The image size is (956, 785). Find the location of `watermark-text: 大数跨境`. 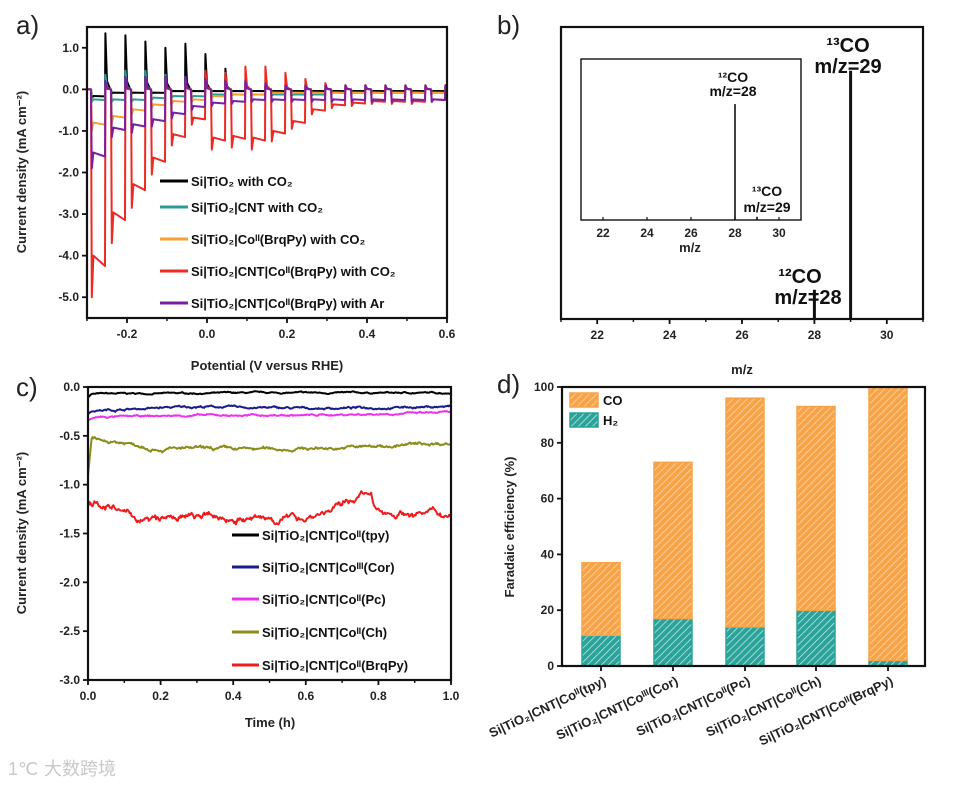

watermark-text: 大数跨境 is located at coordinates (80, 769).